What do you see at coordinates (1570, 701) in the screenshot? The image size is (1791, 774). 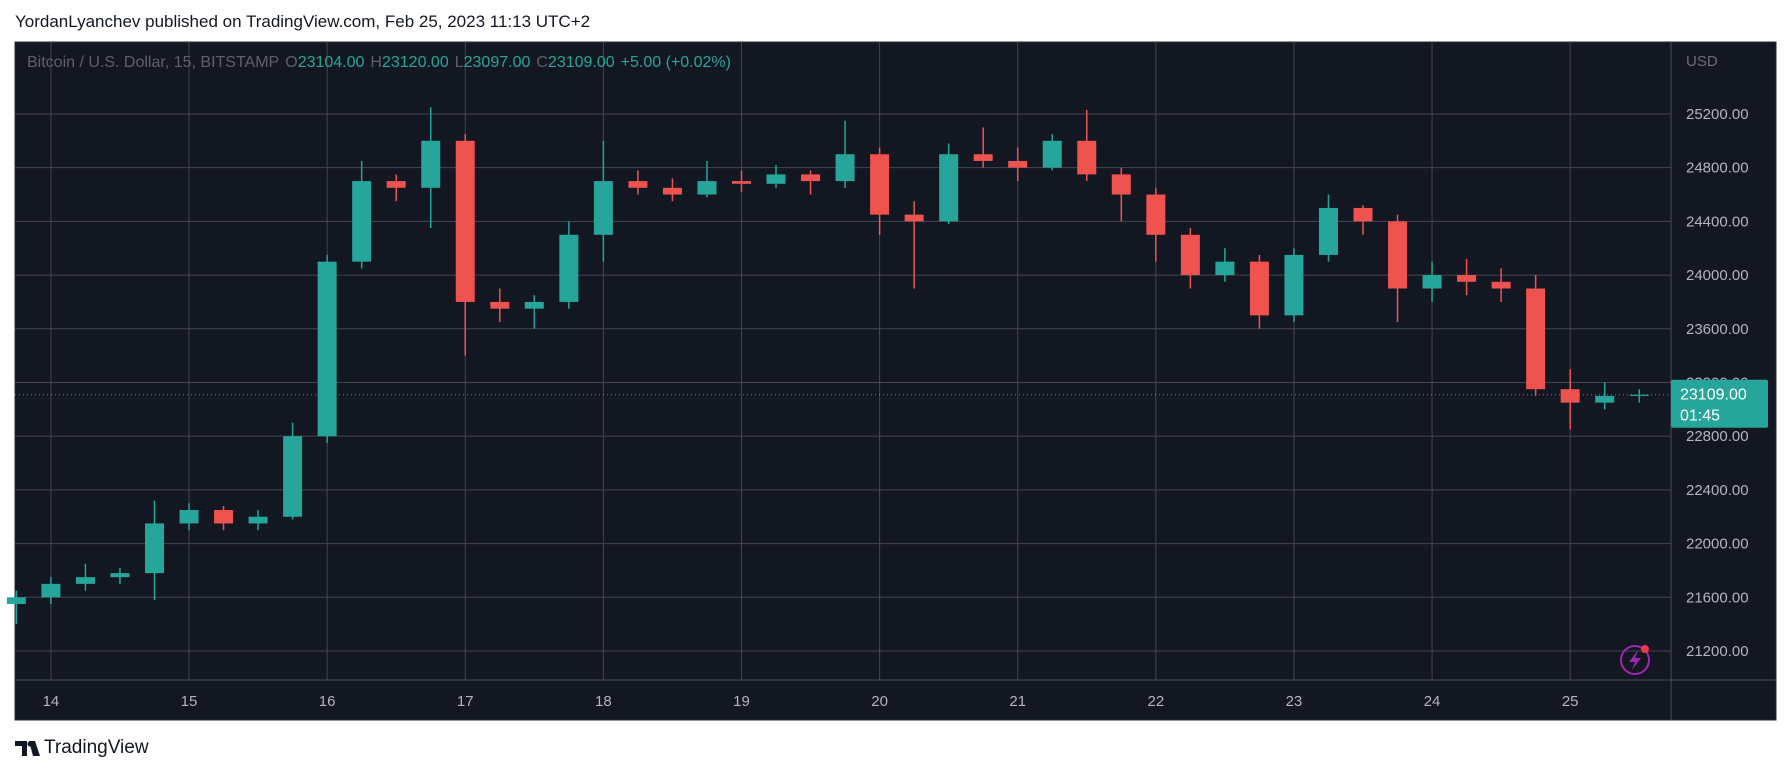 I see `x-tick-label: 25` at bounding box center [1570, 701].